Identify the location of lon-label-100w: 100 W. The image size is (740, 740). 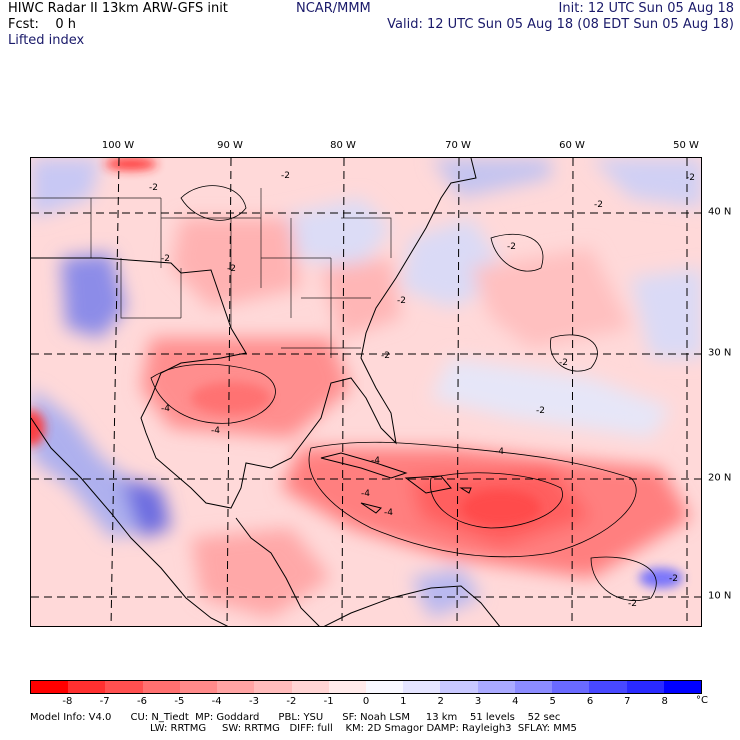
(118, 145).